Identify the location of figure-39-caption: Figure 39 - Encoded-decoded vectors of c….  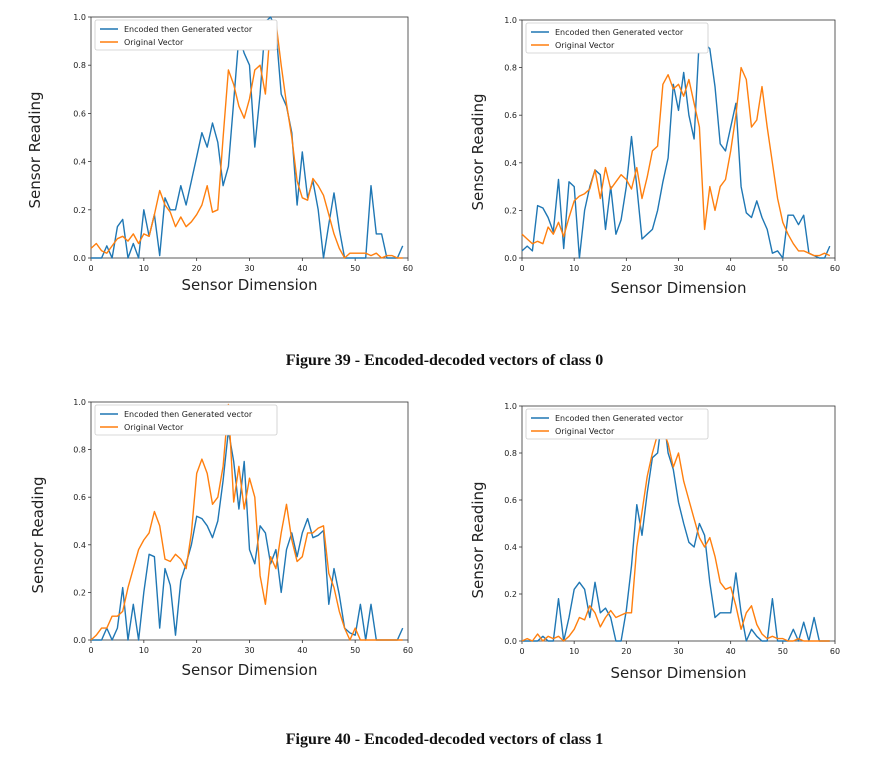
(444, 360).